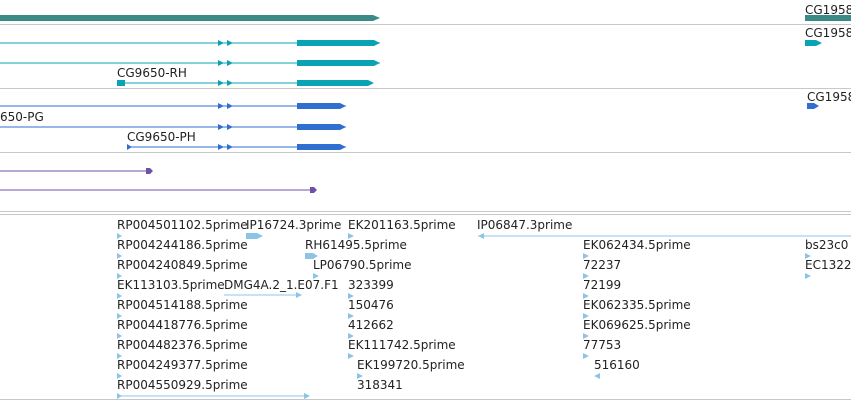 This screenshot has width=851, height=400. What do you see at coordinates (161, 137) in the screenshot?
I see `gene-label-cg9650-ph: CG9650-PH` at bounding box center [161, 137].